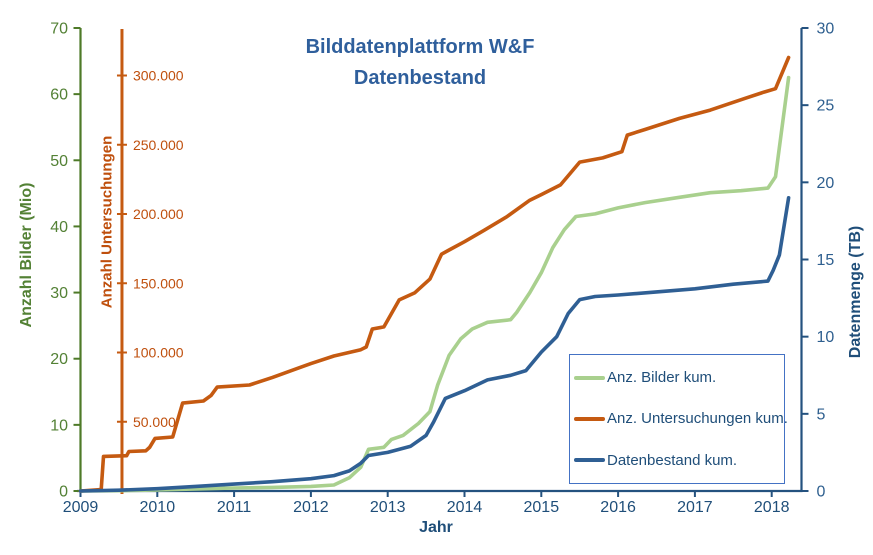 The height and width of the screenshot is (555, 873). I want to click on y-axis-images-tick-label: 50, so click(59, 161).